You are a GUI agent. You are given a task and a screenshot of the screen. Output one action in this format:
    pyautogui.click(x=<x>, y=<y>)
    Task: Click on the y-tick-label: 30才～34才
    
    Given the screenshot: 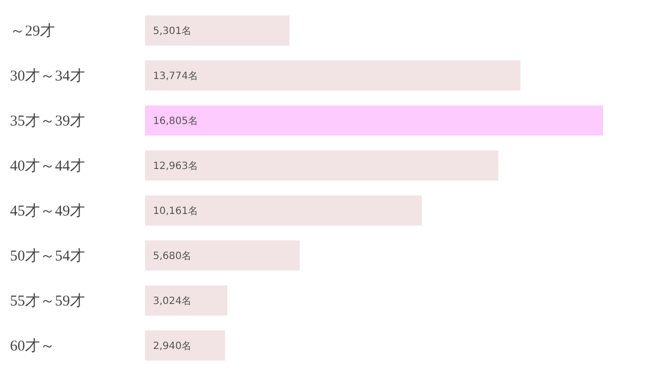 What is the action you would take?
    pyautogui.click(x=47, y=75)
    